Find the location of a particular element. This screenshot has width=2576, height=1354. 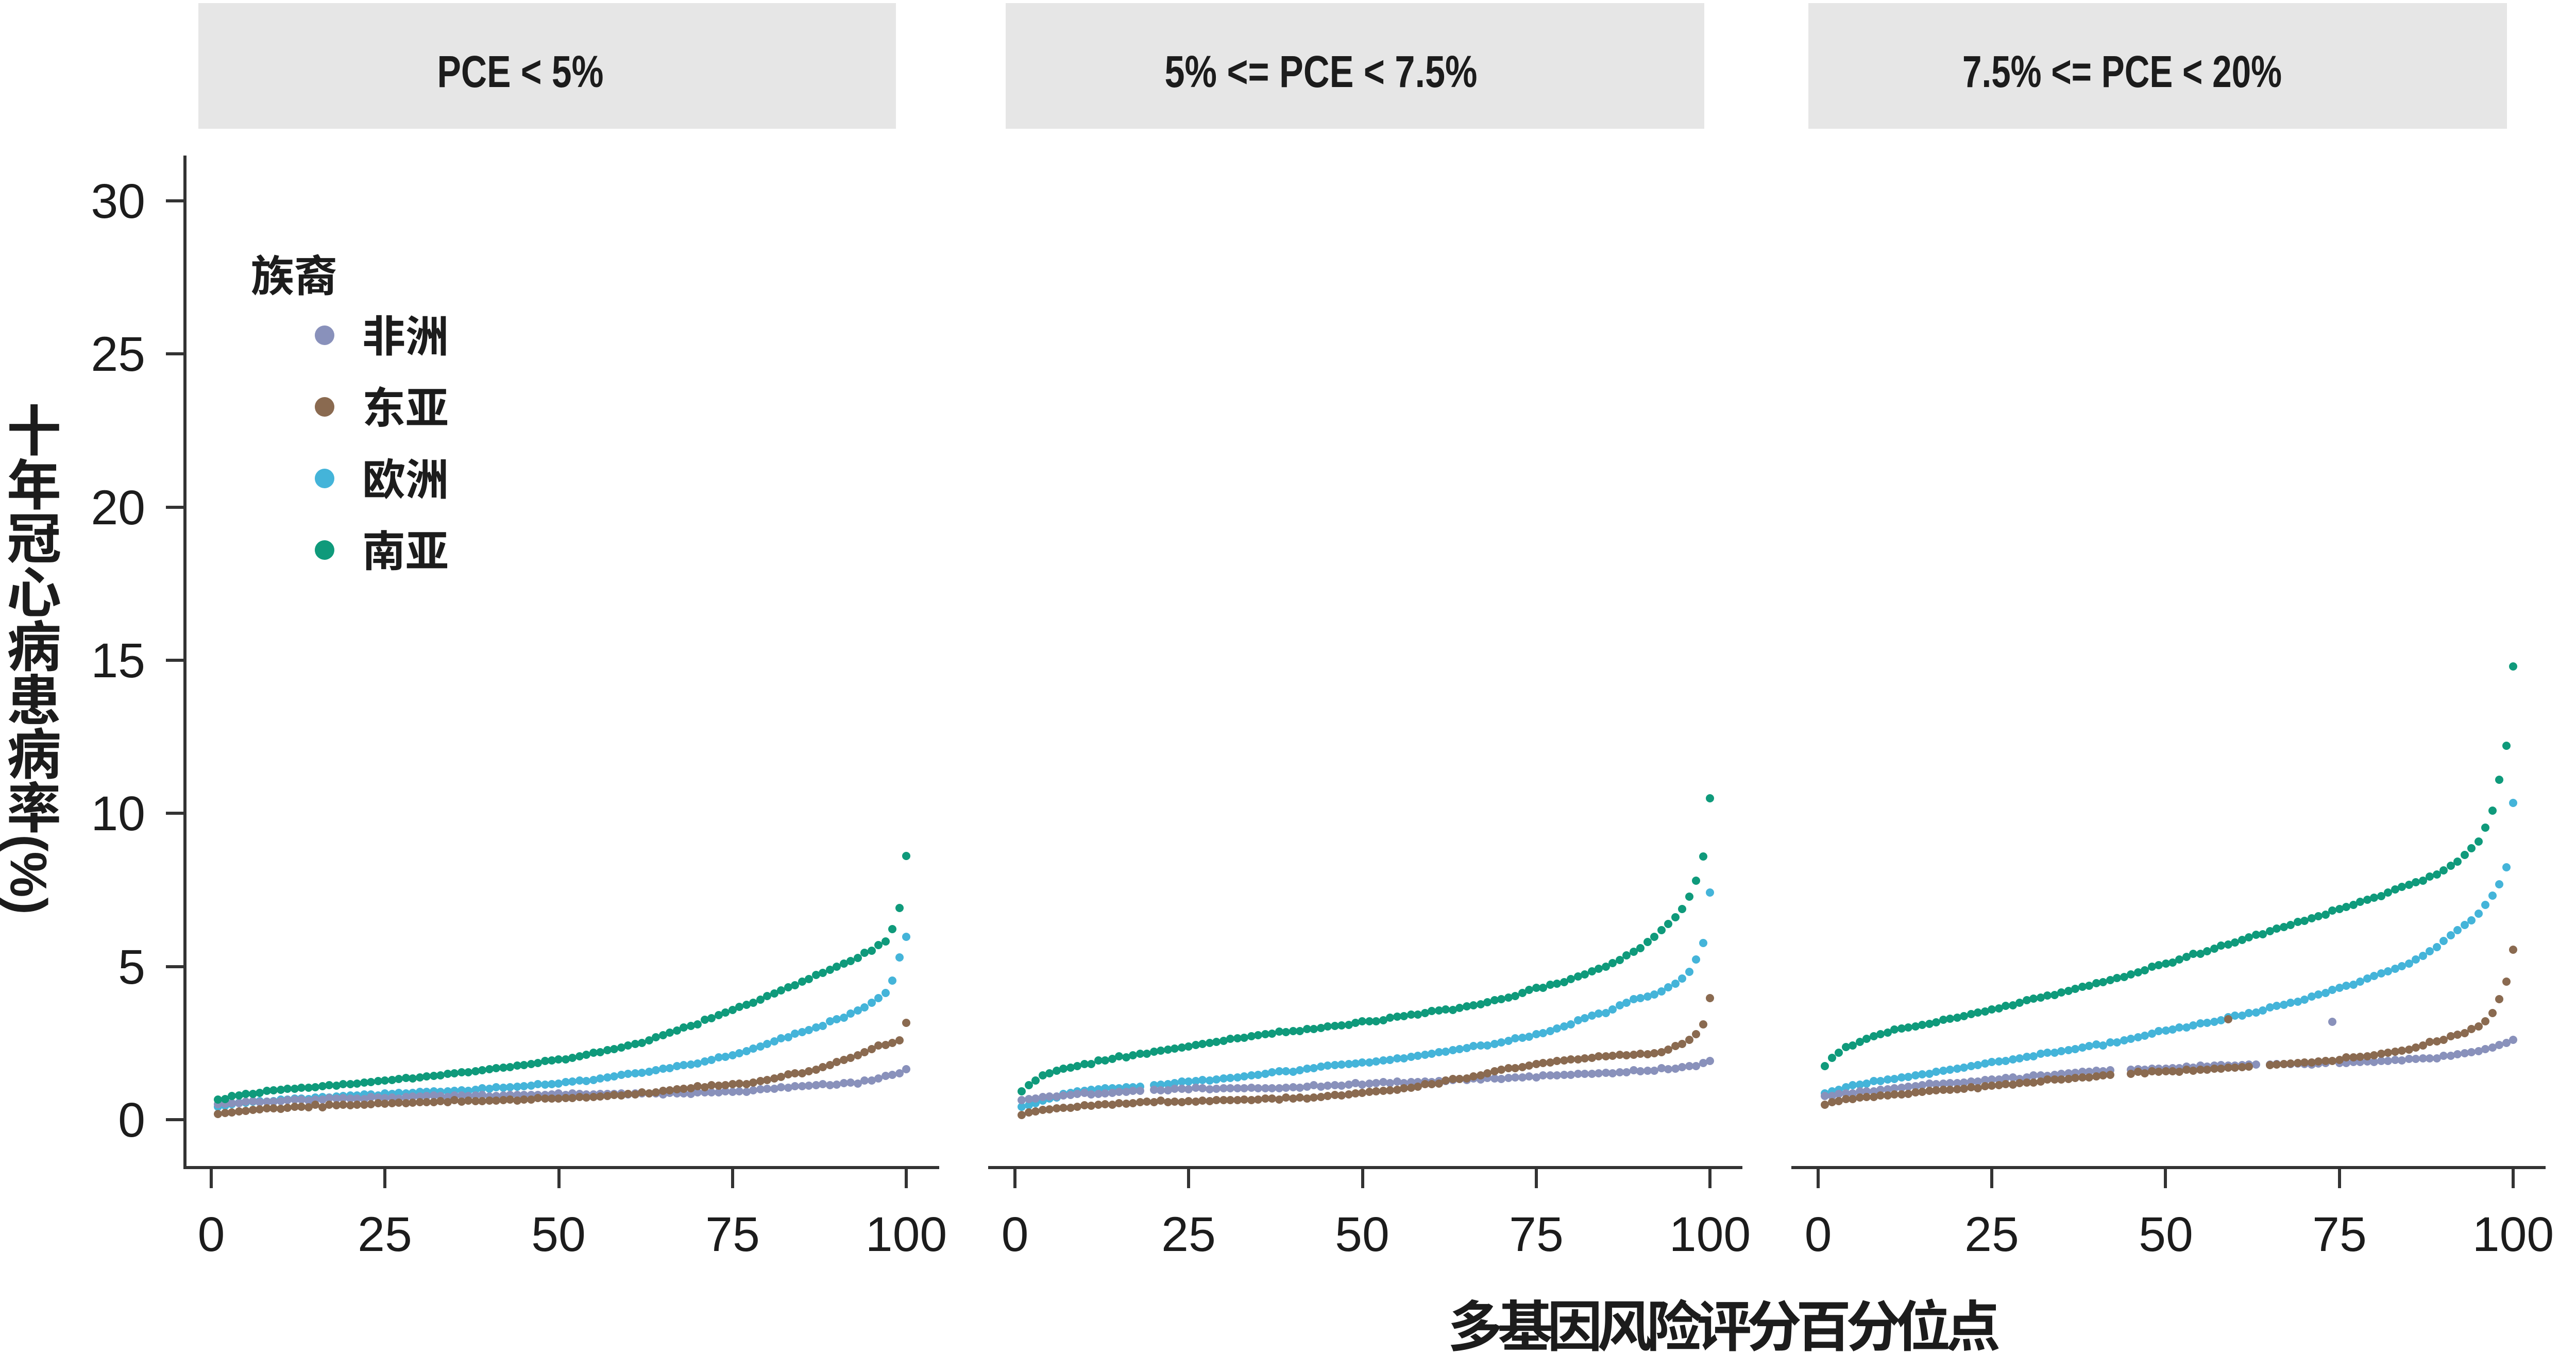

svg-text: 10 is located at coordinates (118, 813).